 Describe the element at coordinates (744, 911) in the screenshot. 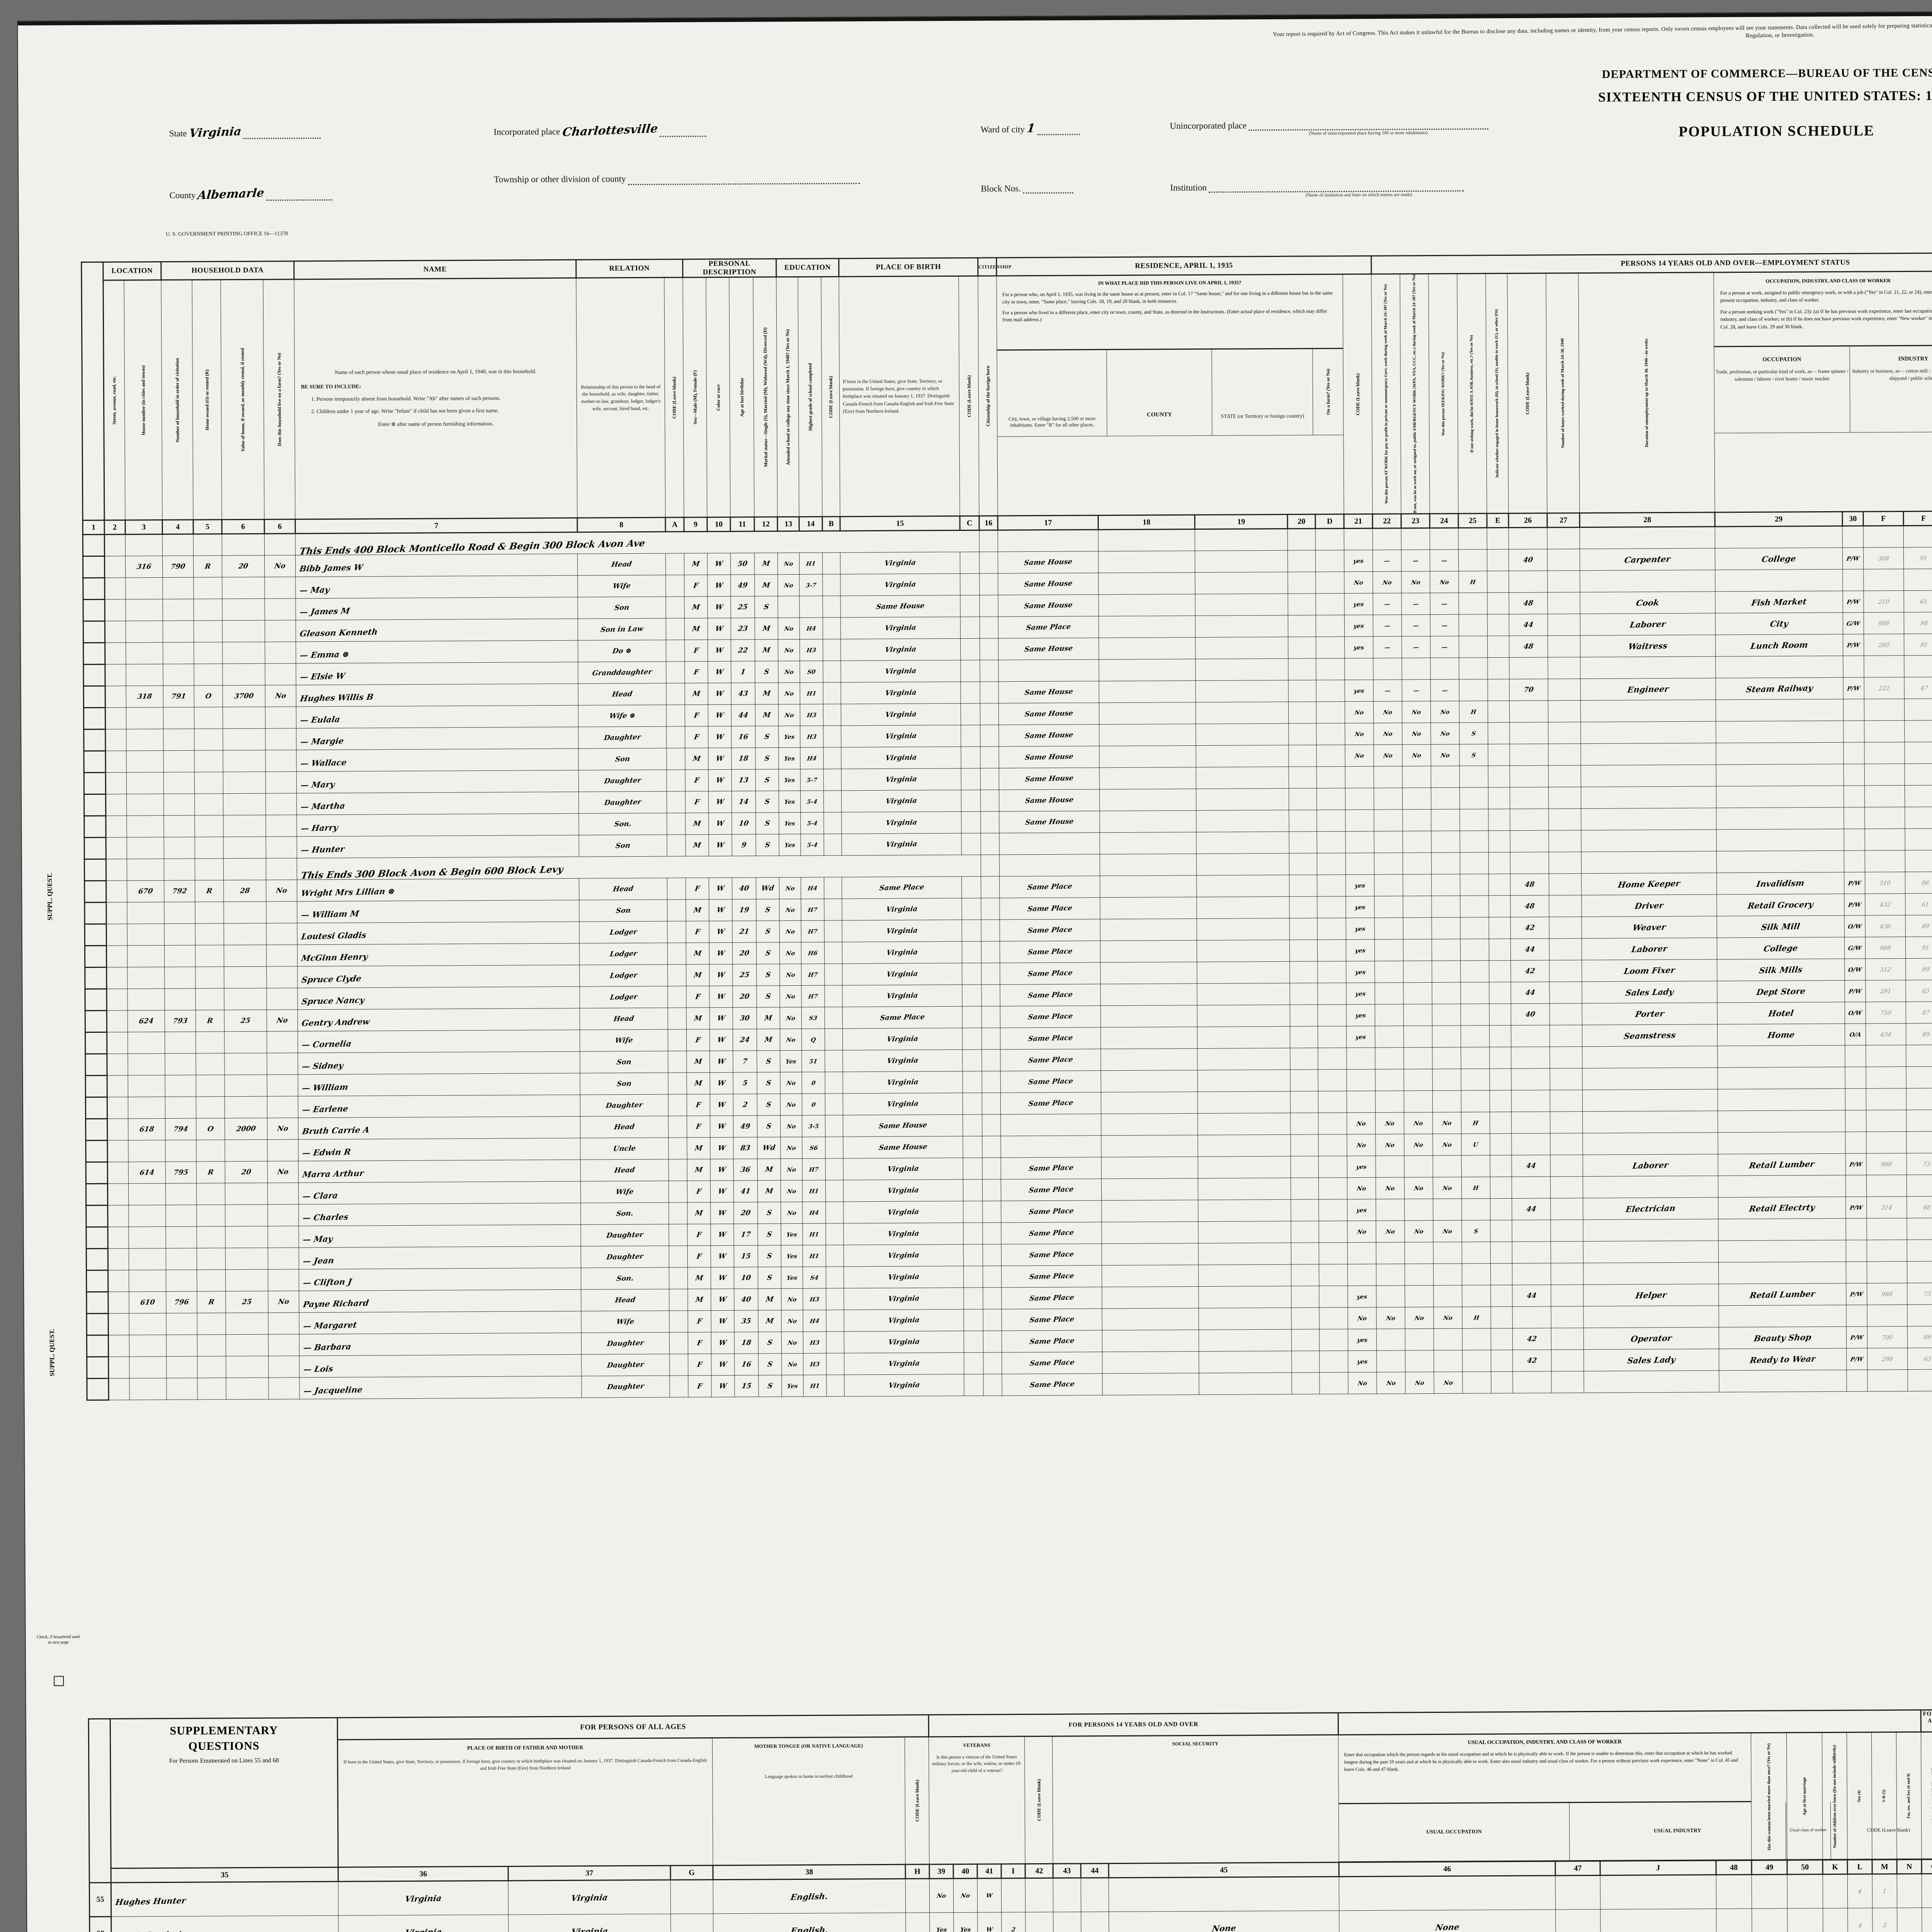

I see `cell-age: 19` at that location.